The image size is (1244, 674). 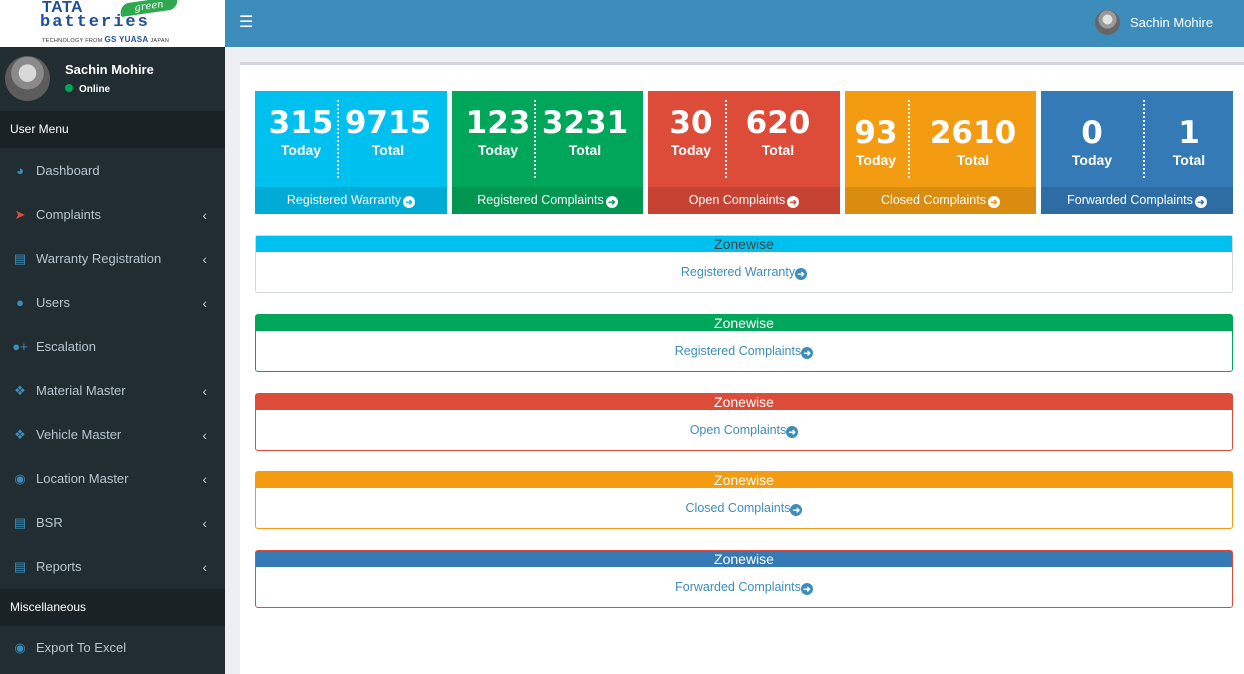 What do you see at coordinates (744, 500) in the screenshot?
I see `zonewise-panel-closed-complaints: Zonewise Closed Complaints ➜` at bounding box center [744, 500].